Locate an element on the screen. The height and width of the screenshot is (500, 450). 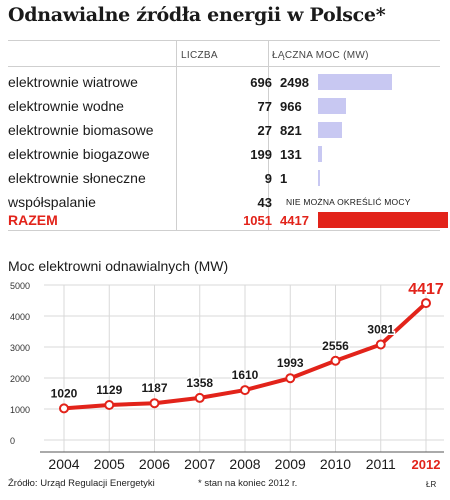
footnote: * stan na koniec 2012 r. is located at coordinates (248, 483).